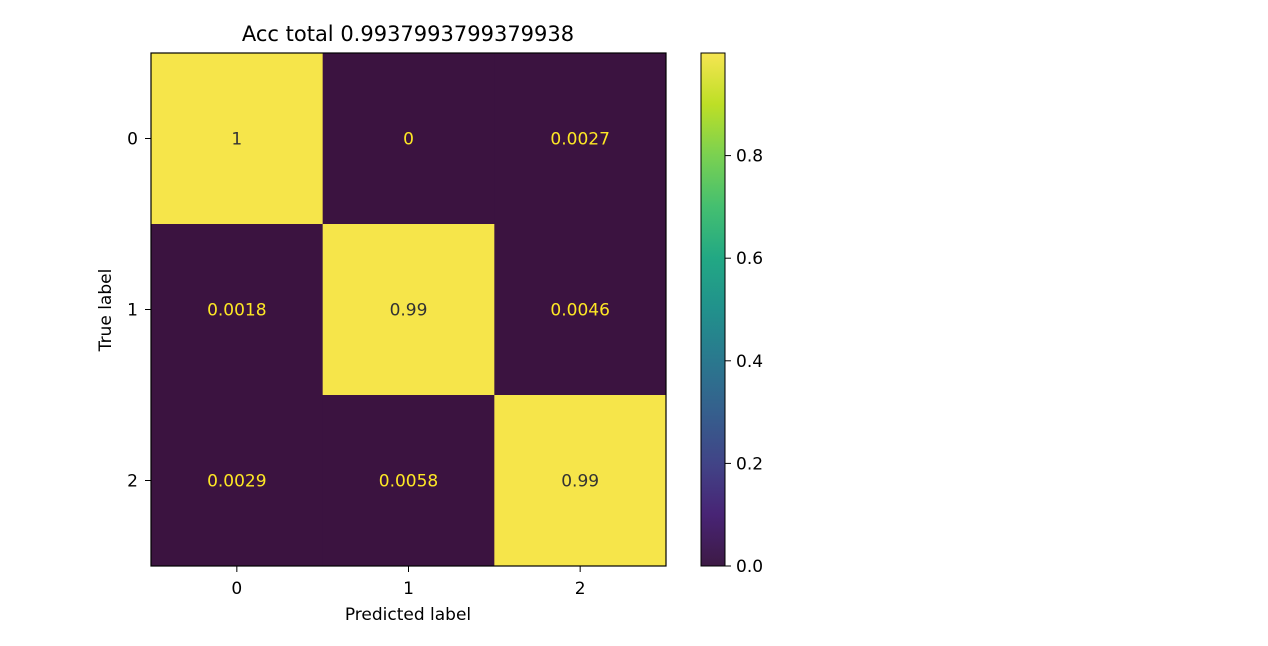  Describe the element at coordinates (139, 311) in the screenshot. I see `y-axis: 0 1 2` at that location.